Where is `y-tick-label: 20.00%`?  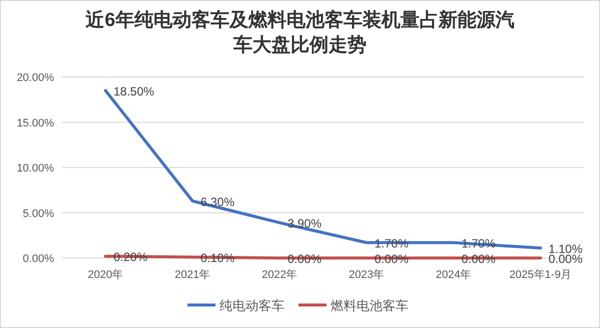 y-tick-label: 20.00% is located at coordinates (35, 78).